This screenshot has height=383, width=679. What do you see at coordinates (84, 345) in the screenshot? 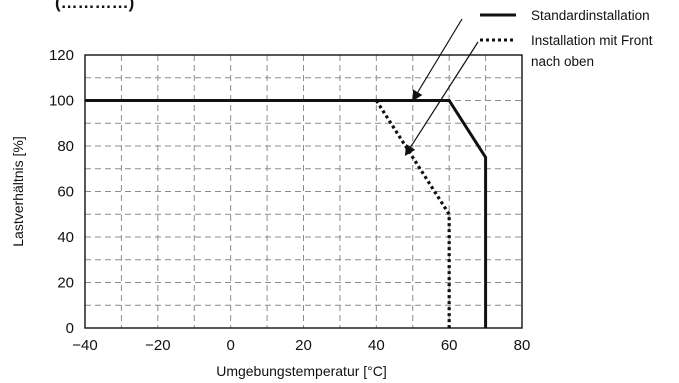
I see `x-tick-label: −40` at bounding box center [84, 345].